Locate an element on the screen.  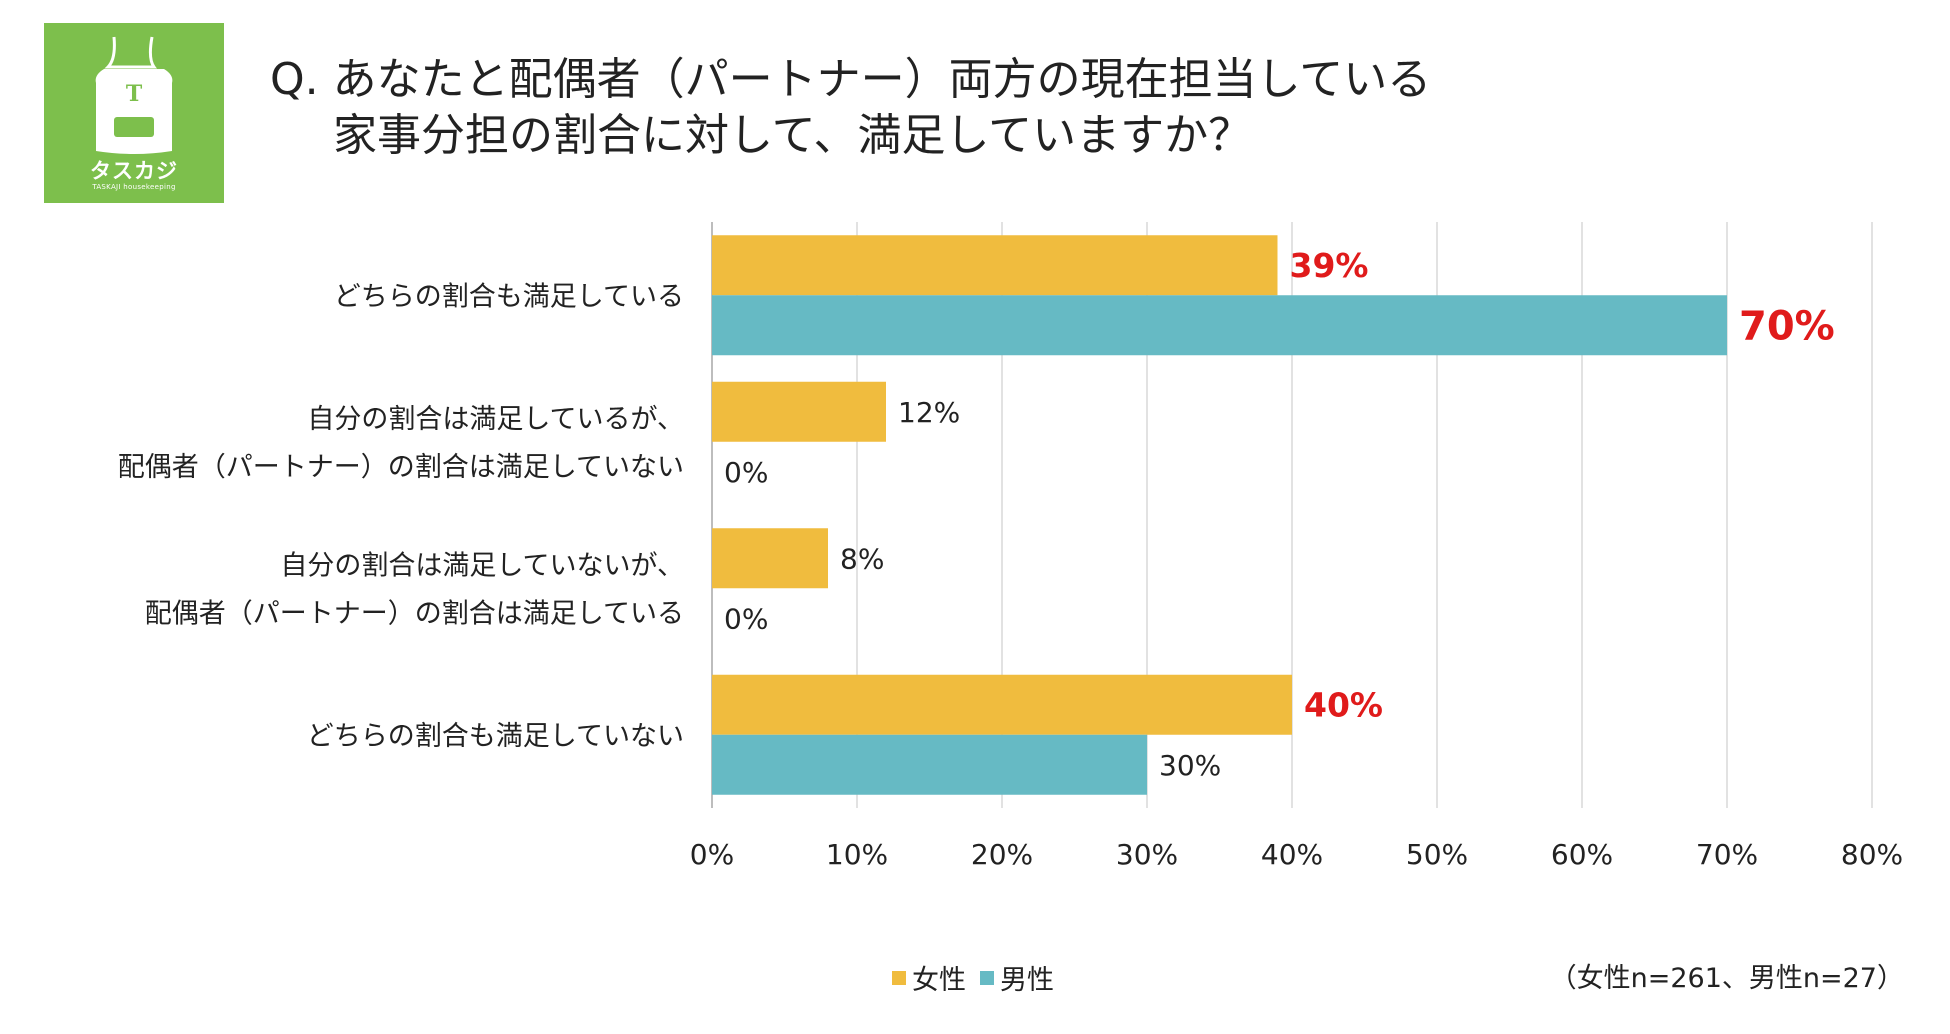
legend-item-female: 女性 is located at coordinates (929, 977).